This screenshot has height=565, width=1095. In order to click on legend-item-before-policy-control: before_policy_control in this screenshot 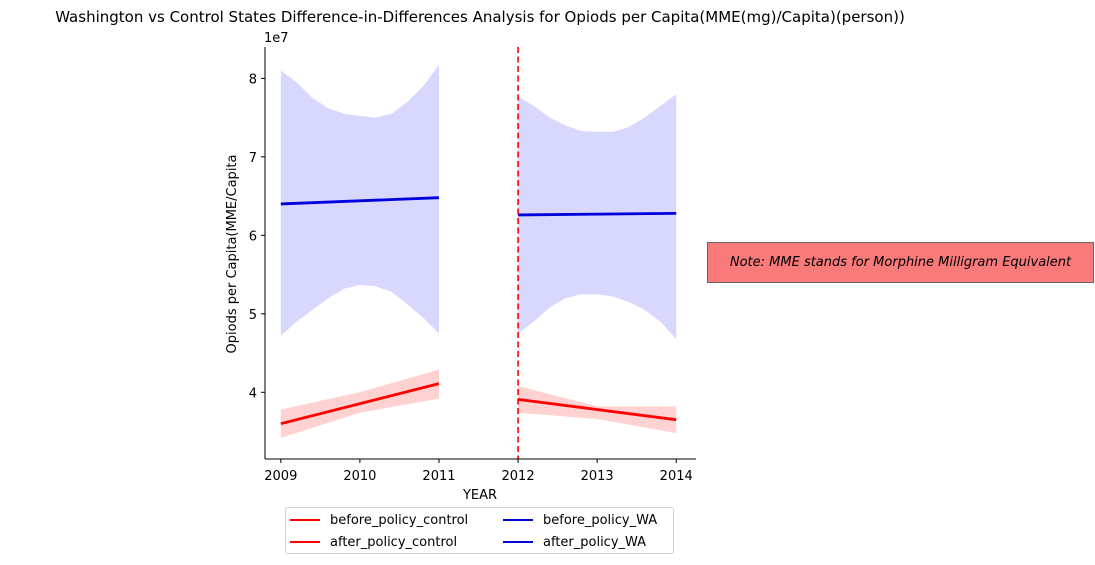, I will do `click(379, 520)`.